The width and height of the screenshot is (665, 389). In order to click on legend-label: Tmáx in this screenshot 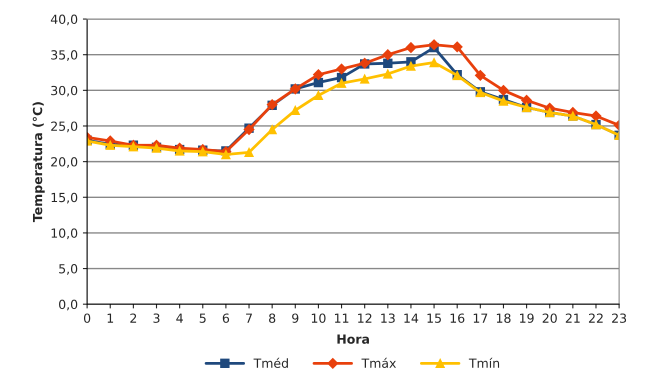, I will do `click(379, 363)`.